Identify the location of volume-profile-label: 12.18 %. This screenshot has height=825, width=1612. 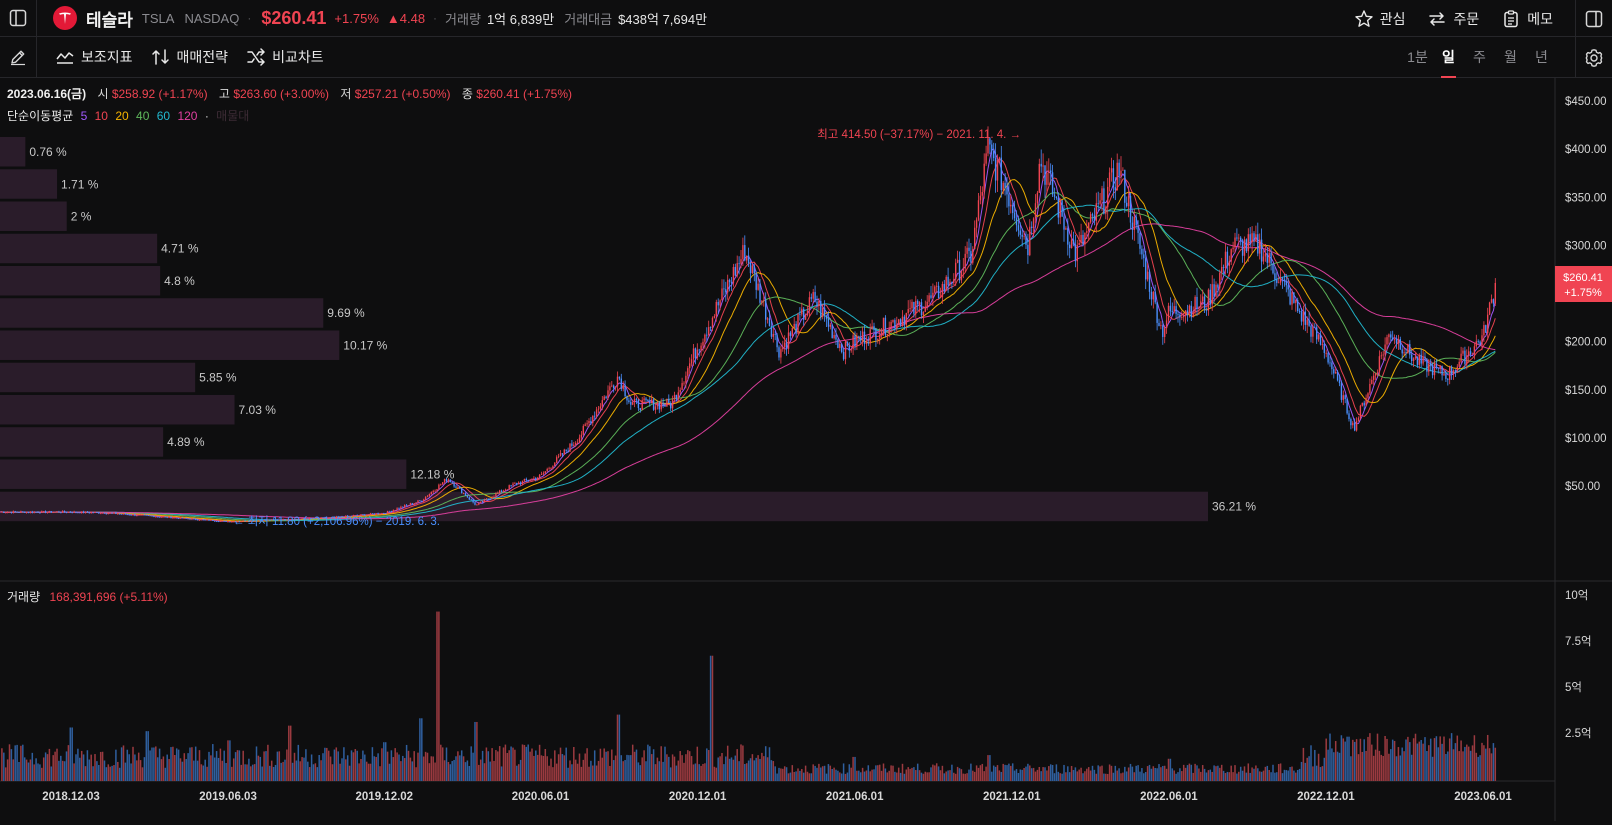
(432, 474).